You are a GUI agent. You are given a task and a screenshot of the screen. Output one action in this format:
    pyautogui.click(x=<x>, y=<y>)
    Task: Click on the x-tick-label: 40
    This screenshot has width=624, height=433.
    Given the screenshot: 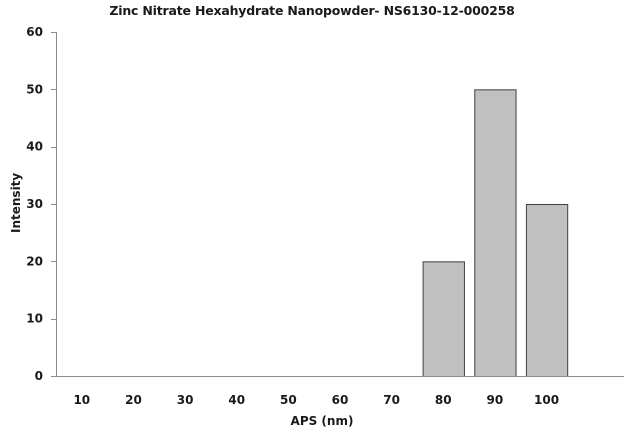 What is the action you would take?
    pyautogui.click(x=236, y=400)
    